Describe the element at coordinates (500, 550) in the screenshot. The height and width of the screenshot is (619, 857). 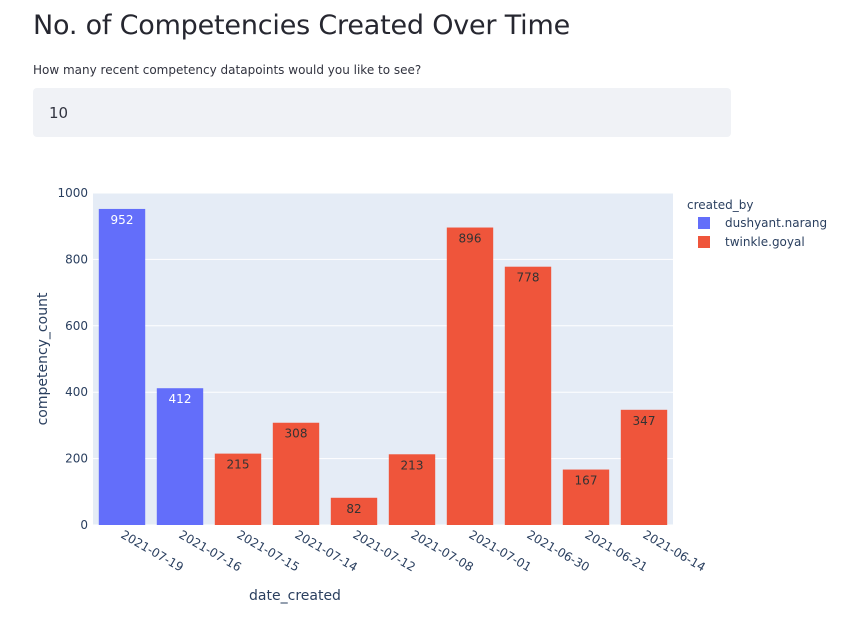
I see `x-tick-label: 2021-07-01` at that location.